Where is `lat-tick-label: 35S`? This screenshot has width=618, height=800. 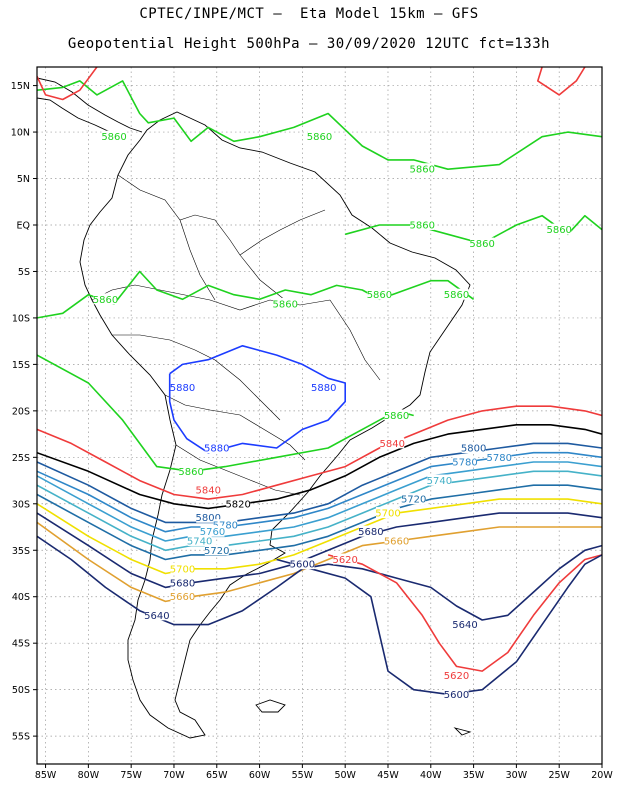
lat-tick-label: 35S is located at coordinates (21, 551).